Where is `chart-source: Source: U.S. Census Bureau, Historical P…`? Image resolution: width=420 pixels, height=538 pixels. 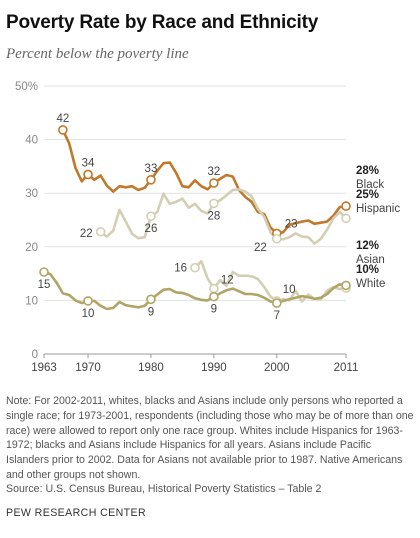
chart-source: Source: U.S. Census Bureau, Historical P… is located at coordinates (164, 489).